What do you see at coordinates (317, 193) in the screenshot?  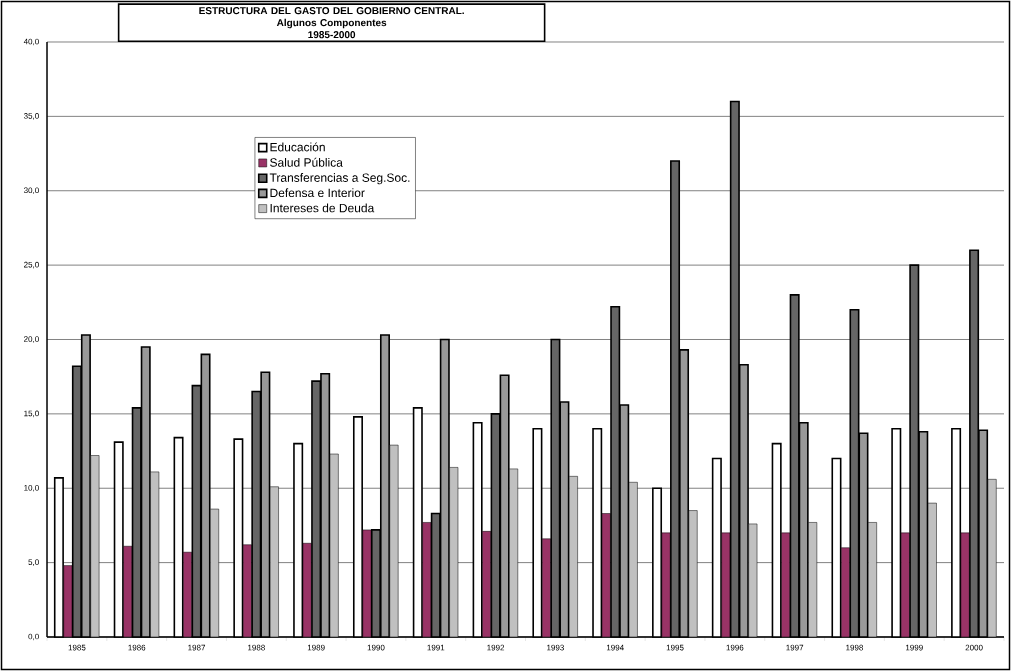 I see `legend-label: Defensa e Interior` at bounding box center [317, 193].